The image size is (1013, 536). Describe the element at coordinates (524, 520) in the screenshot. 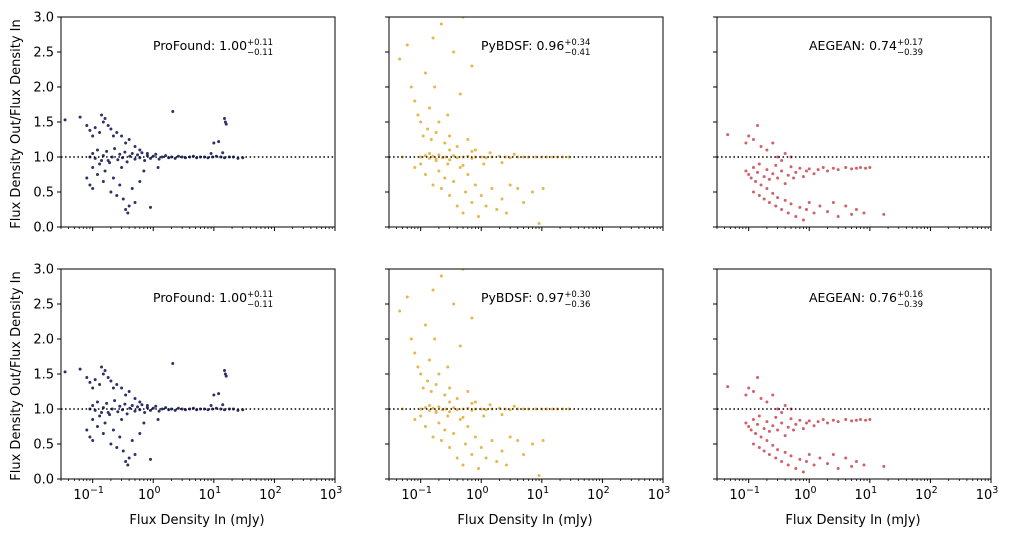

I see `x-axis-label-col1: Flux Density In (mJy)` at that location.